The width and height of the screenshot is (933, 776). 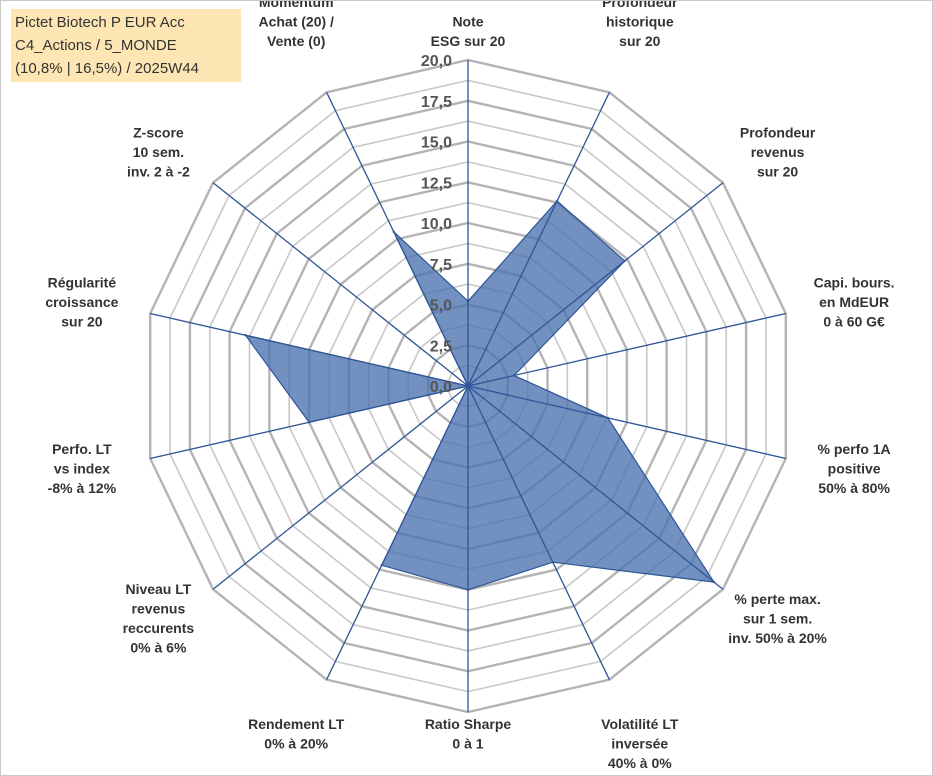 I want to click on fund-category: C4_Actions / 5_MONDE, so click(x=96, y=45).